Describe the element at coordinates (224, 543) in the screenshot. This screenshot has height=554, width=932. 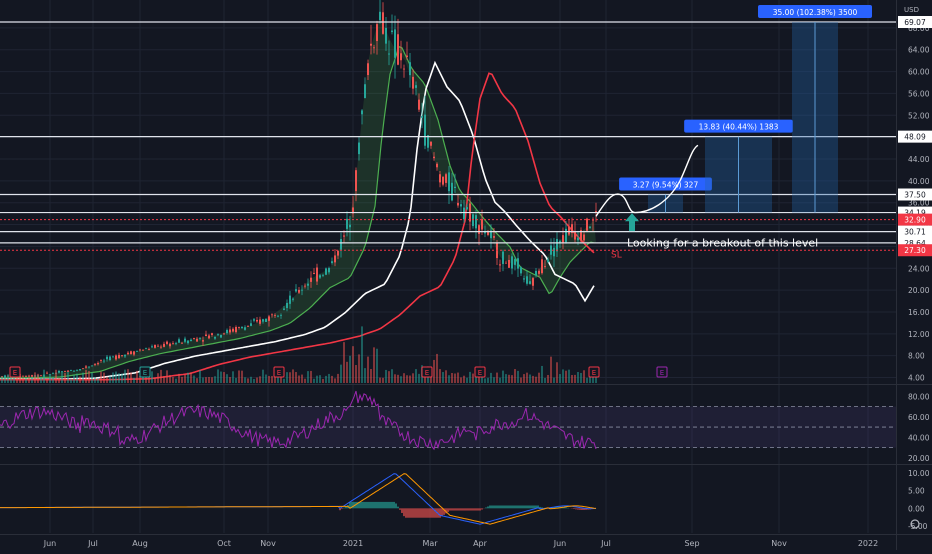
I see `time-axis-label: Oct` at that location.